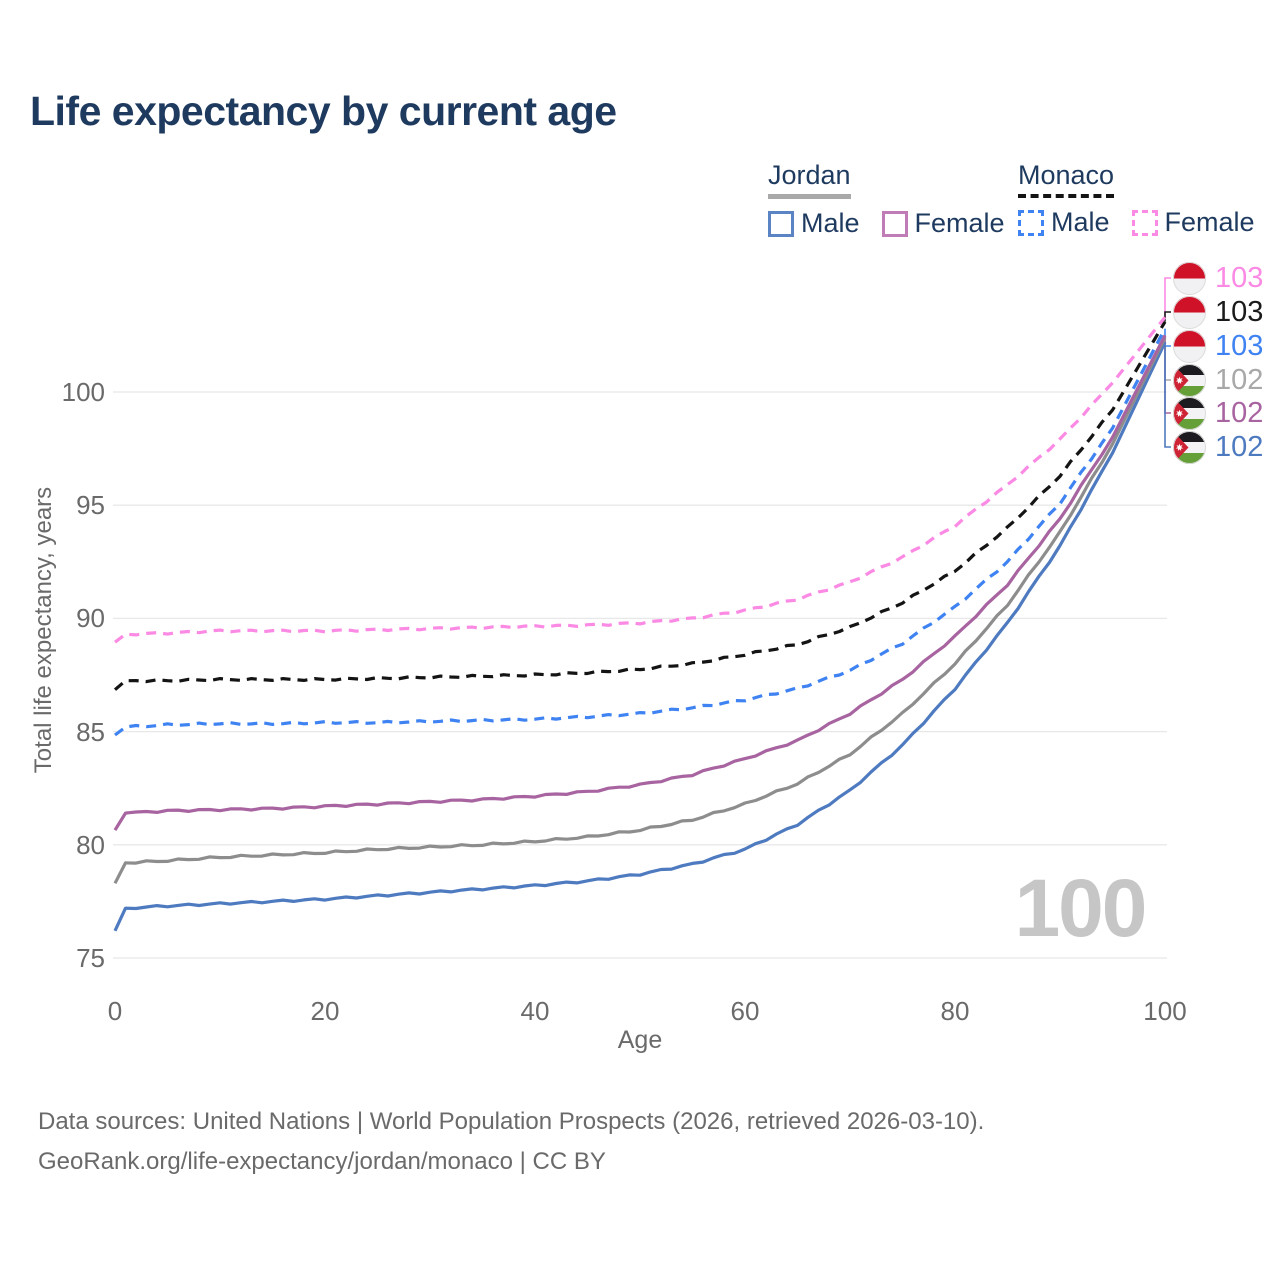 The width and height of the screenshot is (1280, 1280). I want to click on page-title: Life expectancy by current age, so click(323, 111).